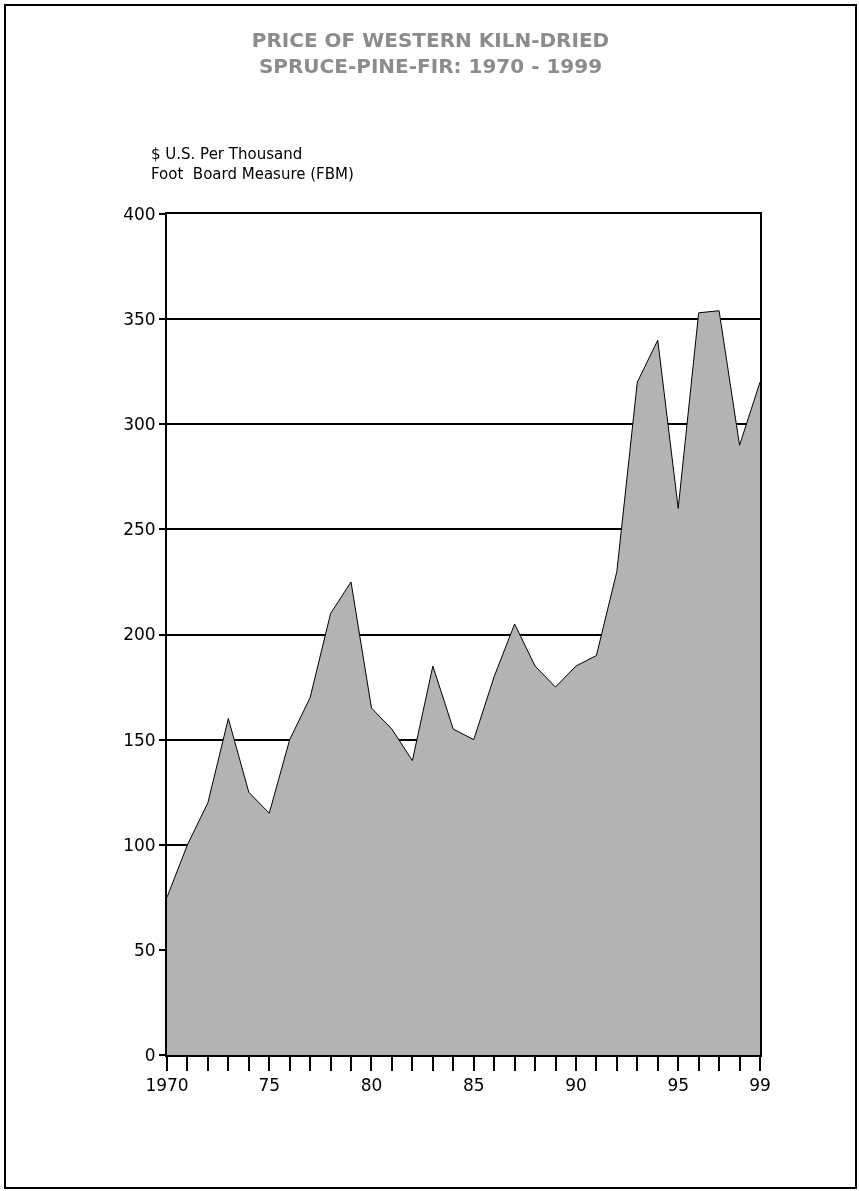 This screenshot has height=1191, width=859. Describe the element at coordinates (678, 1085) in the screenshot. I see `x-tick-label: 95` at that location.